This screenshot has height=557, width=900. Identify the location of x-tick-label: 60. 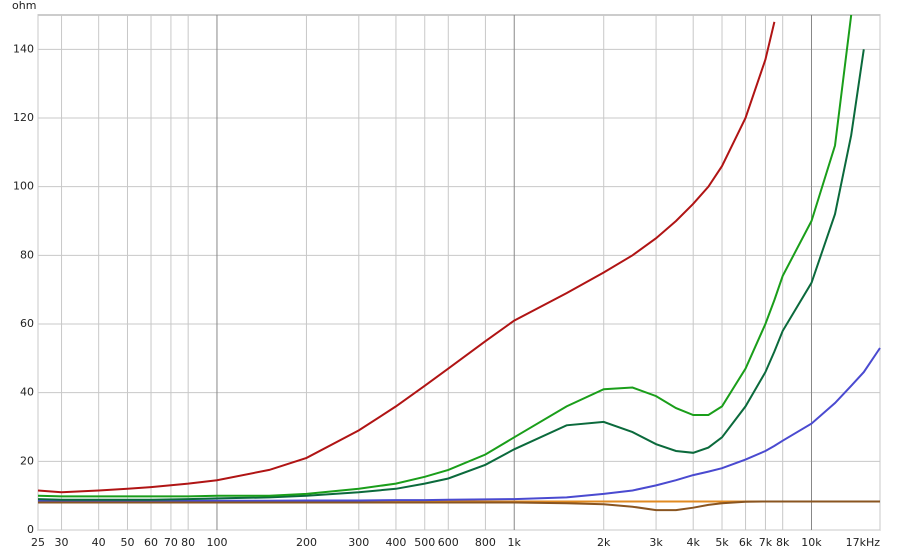
(151, 542).